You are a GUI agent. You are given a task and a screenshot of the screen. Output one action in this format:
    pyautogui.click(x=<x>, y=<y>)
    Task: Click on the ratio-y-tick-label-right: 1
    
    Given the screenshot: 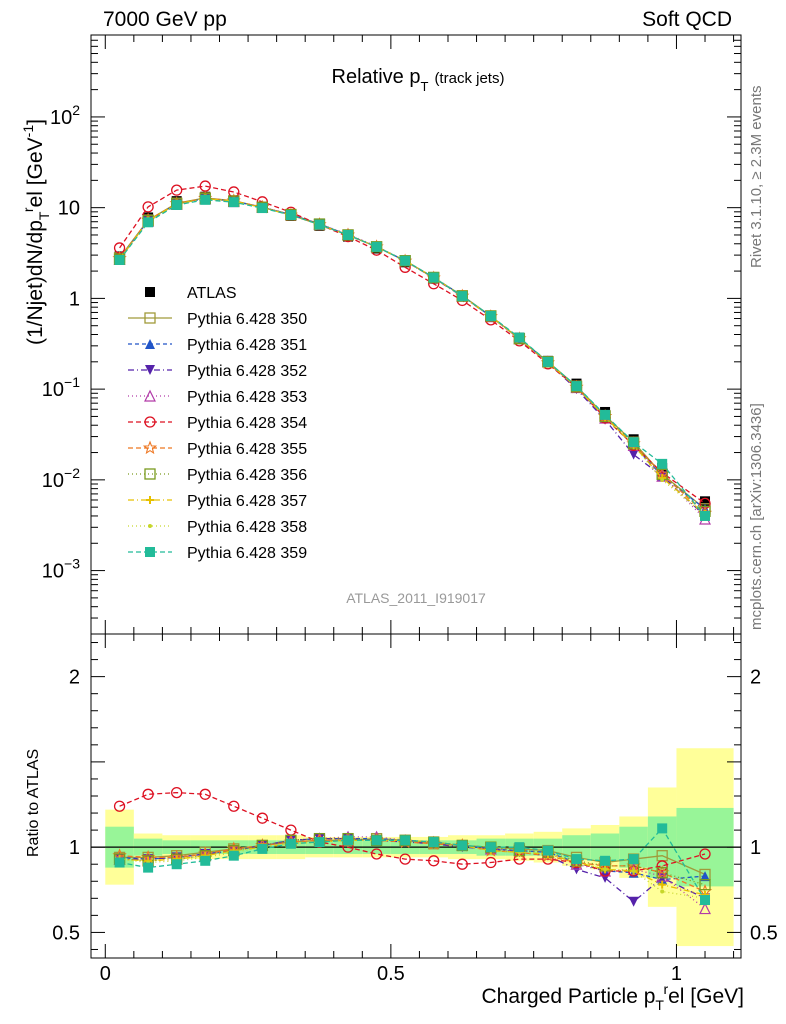 What is the action you would take?
    pyautogui.click(x=755, y=848)
    